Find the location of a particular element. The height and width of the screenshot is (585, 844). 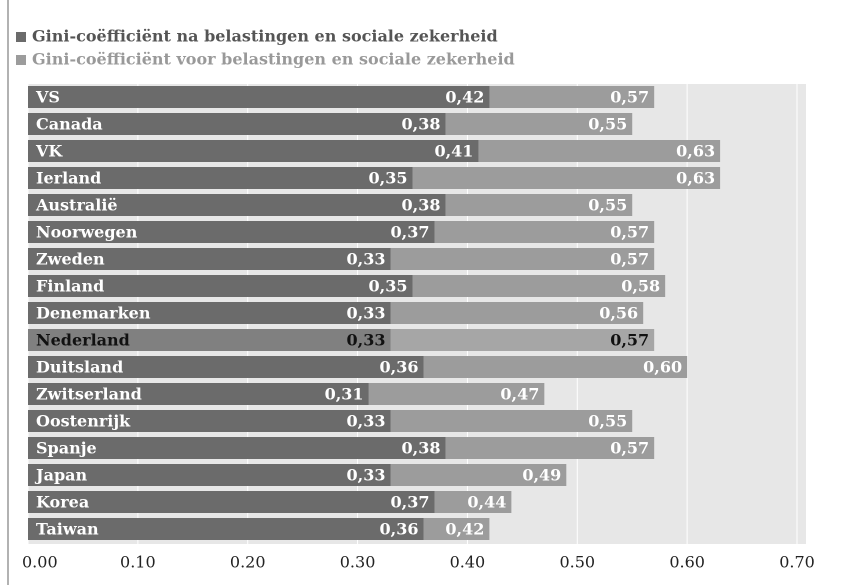

x-tick-label: 0.10 is located at coordinates (138, 562).